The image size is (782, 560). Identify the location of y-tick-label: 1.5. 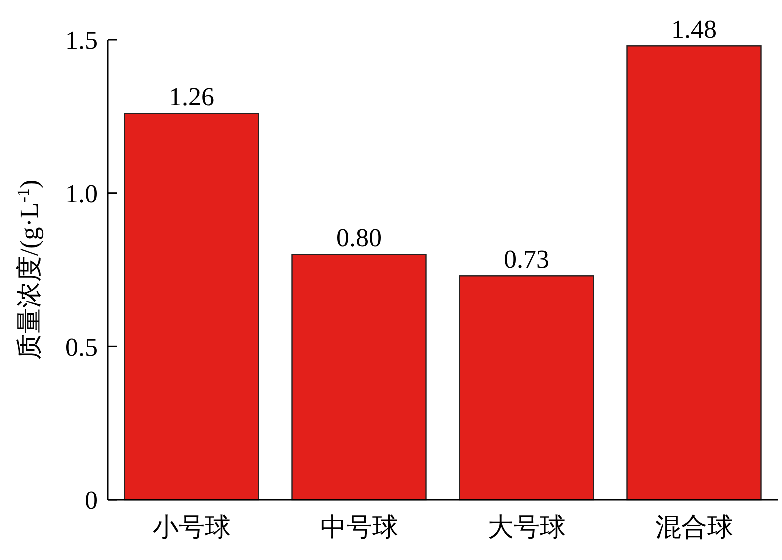
(82, 41).